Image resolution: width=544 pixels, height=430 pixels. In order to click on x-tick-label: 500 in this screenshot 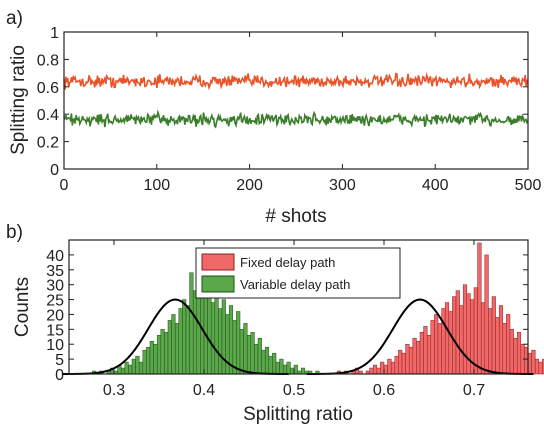, I will do `click(528, 185)`.